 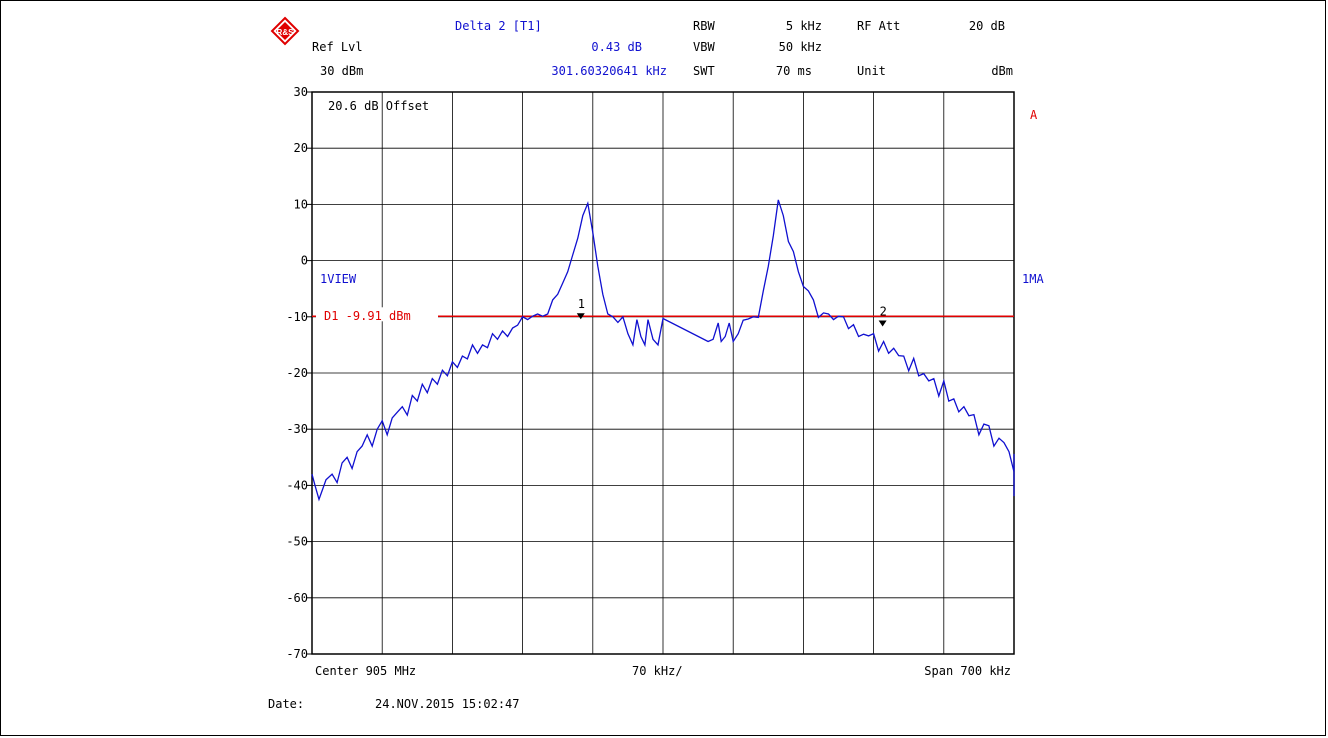 What do you see at coordinates (447, 704) in the screenshot?
I see `date-value: 24.NOV.2015 15:02:47` at bounding box center [447, 704].